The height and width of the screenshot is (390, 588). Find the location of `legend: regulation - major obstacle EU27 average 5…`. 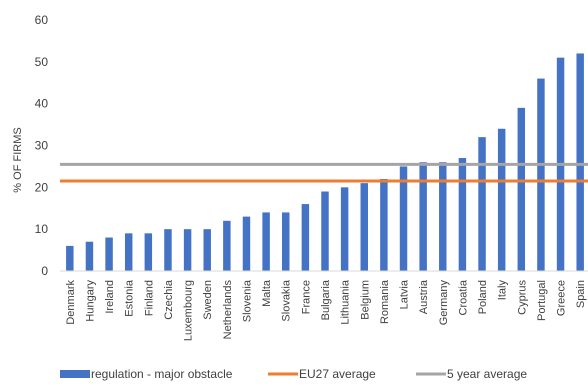

legend: regulation - major obstacle EU27 average 5… is located at coordinates (293, 374).